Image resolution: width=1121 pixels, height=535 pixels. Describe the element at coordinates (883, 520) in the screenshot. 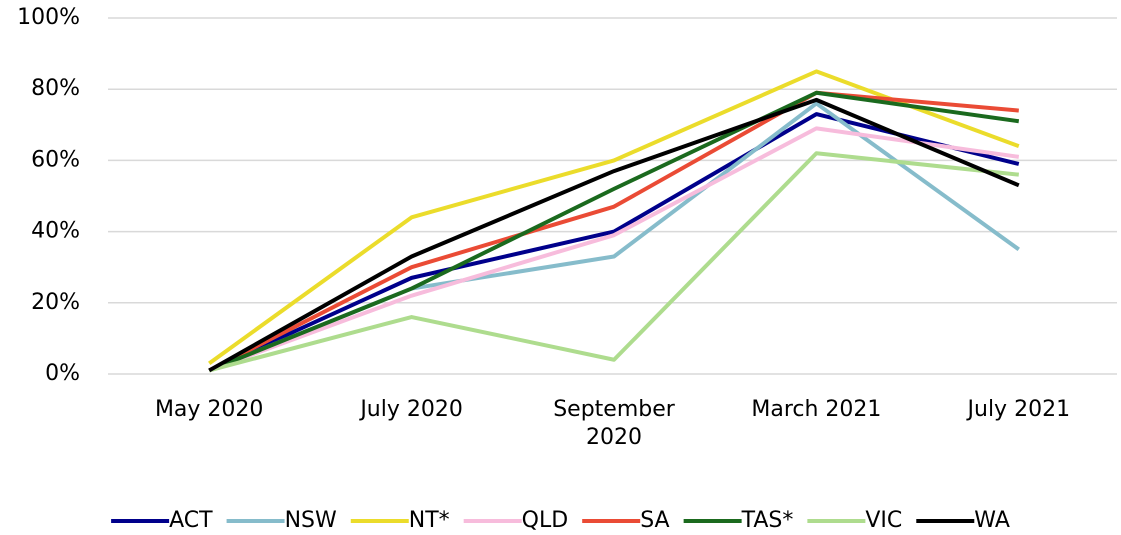

I see `legend-label: VIC` at that location.